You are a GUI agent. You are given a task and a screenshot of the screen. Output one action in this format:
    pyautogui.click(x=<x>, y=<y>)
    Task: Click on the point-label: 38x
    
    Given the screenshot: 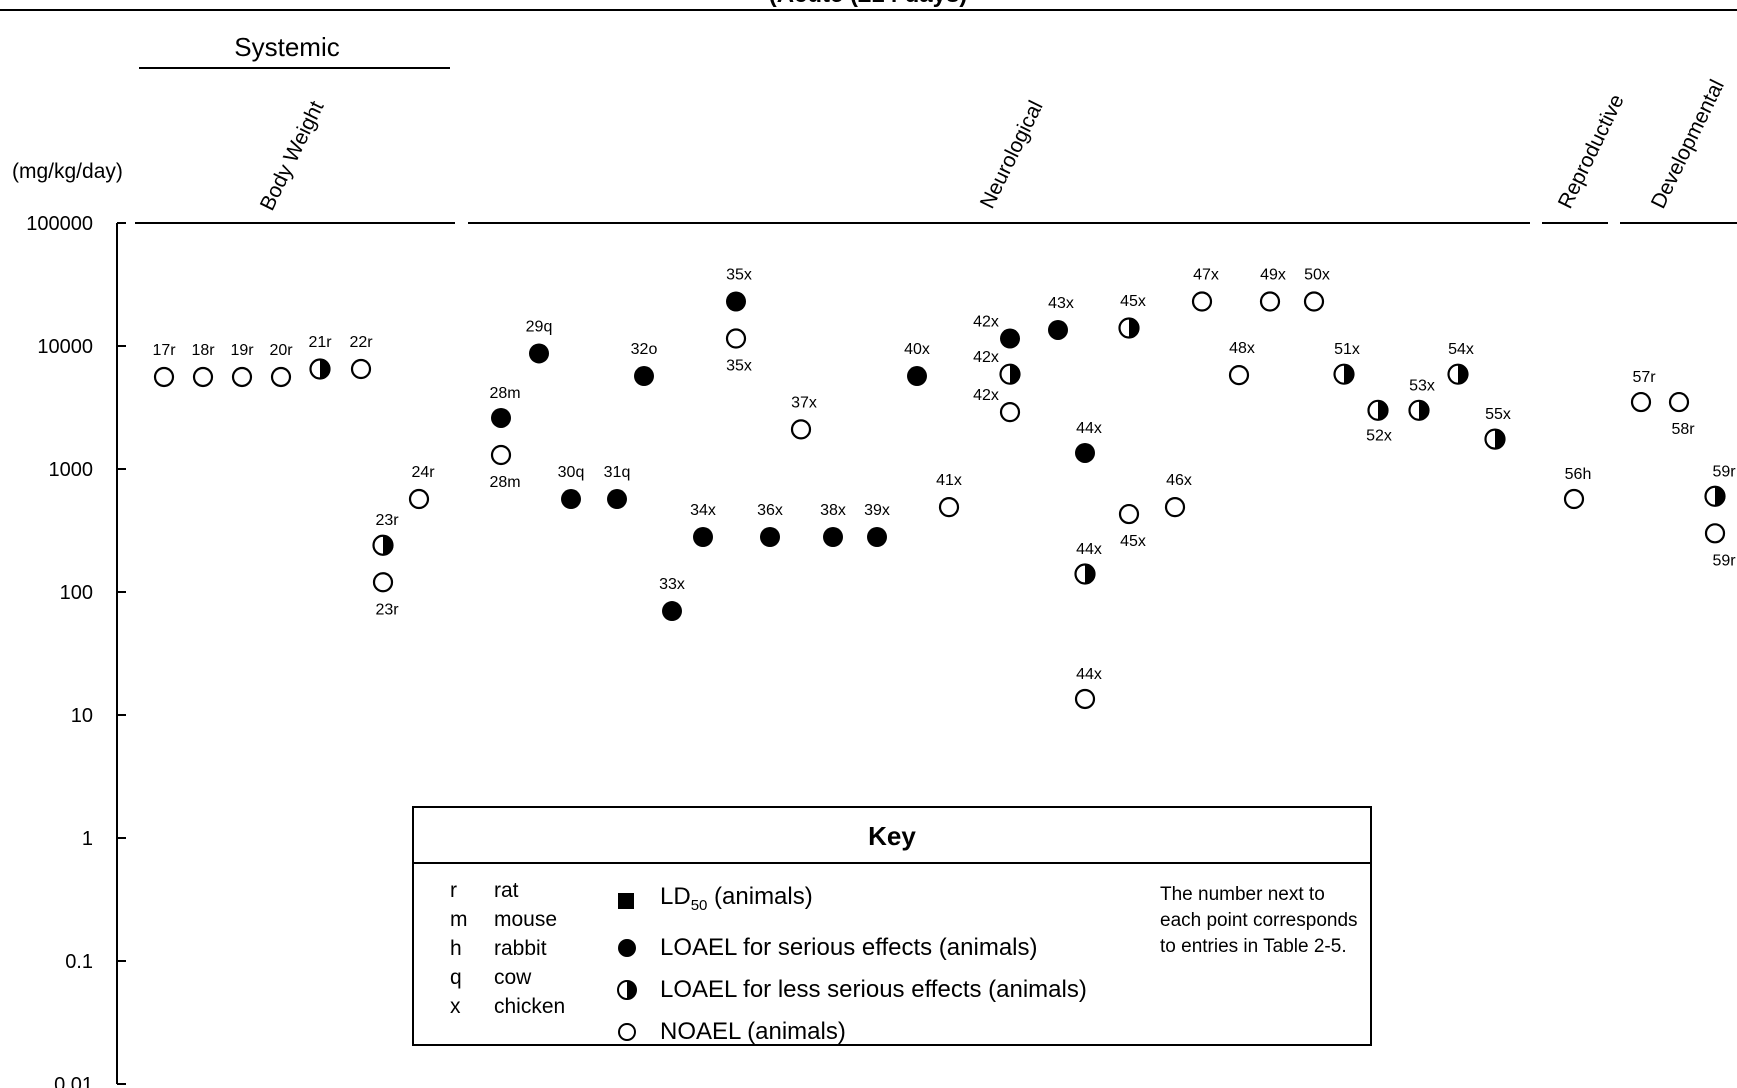 What is the action you would take?
    pyautogui.click(x=833, y=510)
    